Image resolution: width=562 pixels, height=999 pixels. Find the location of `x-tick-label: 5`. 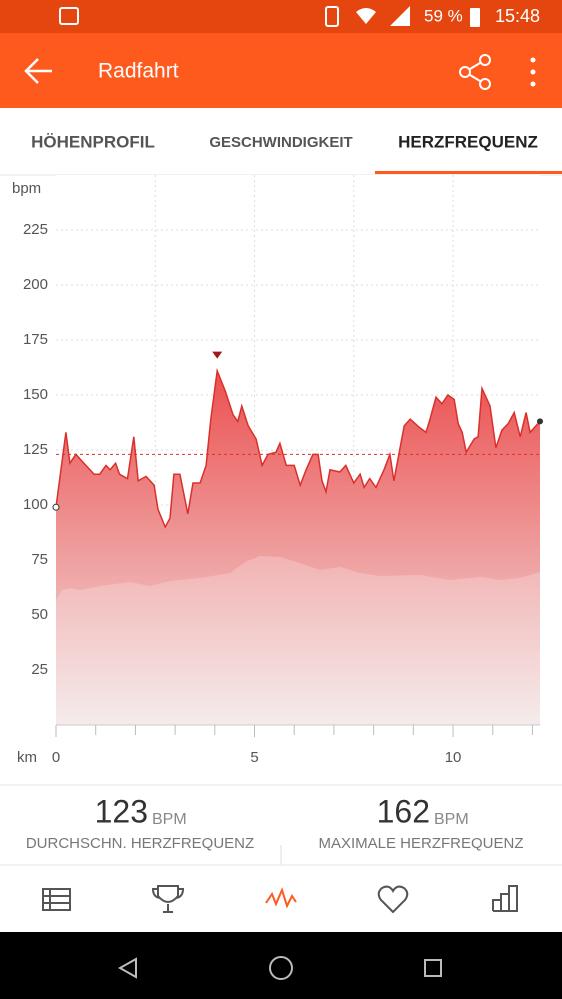

x-tick-label: 5 is located at coordinates (254, 757).